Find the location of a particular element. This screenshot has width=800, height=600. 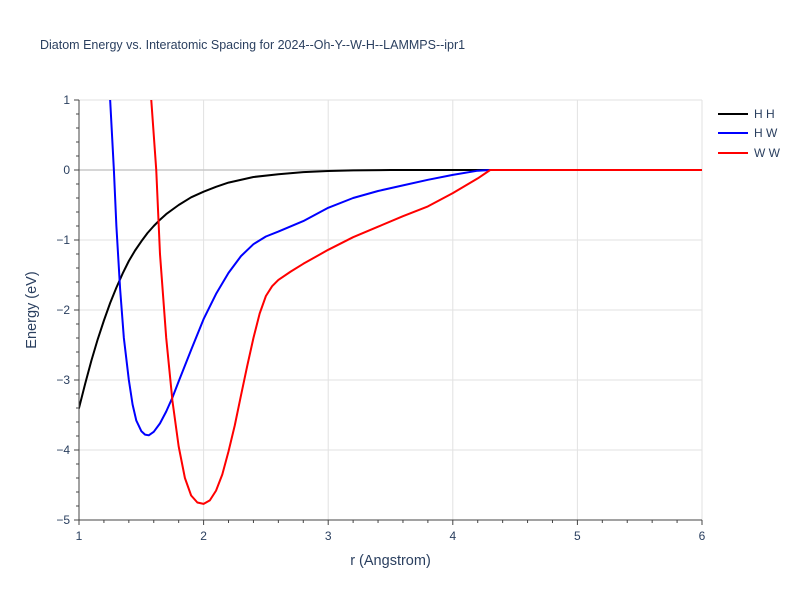

x-tick-label: 6 is located at coordinates (702, 536).